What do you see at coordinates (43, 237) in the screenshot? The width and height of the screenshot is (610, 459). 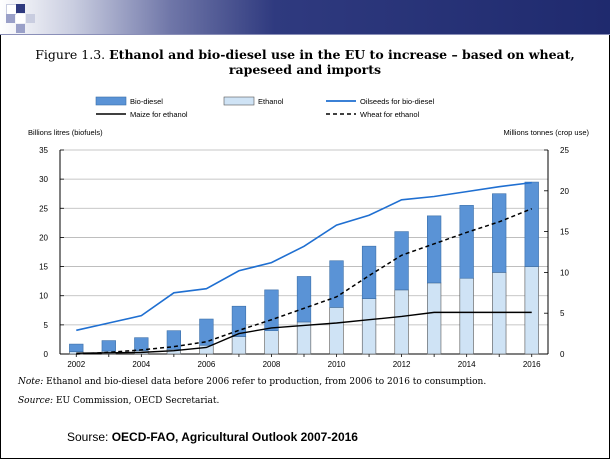 I see `left-axis-tick-label: 20` at bounding box center [43, 237].